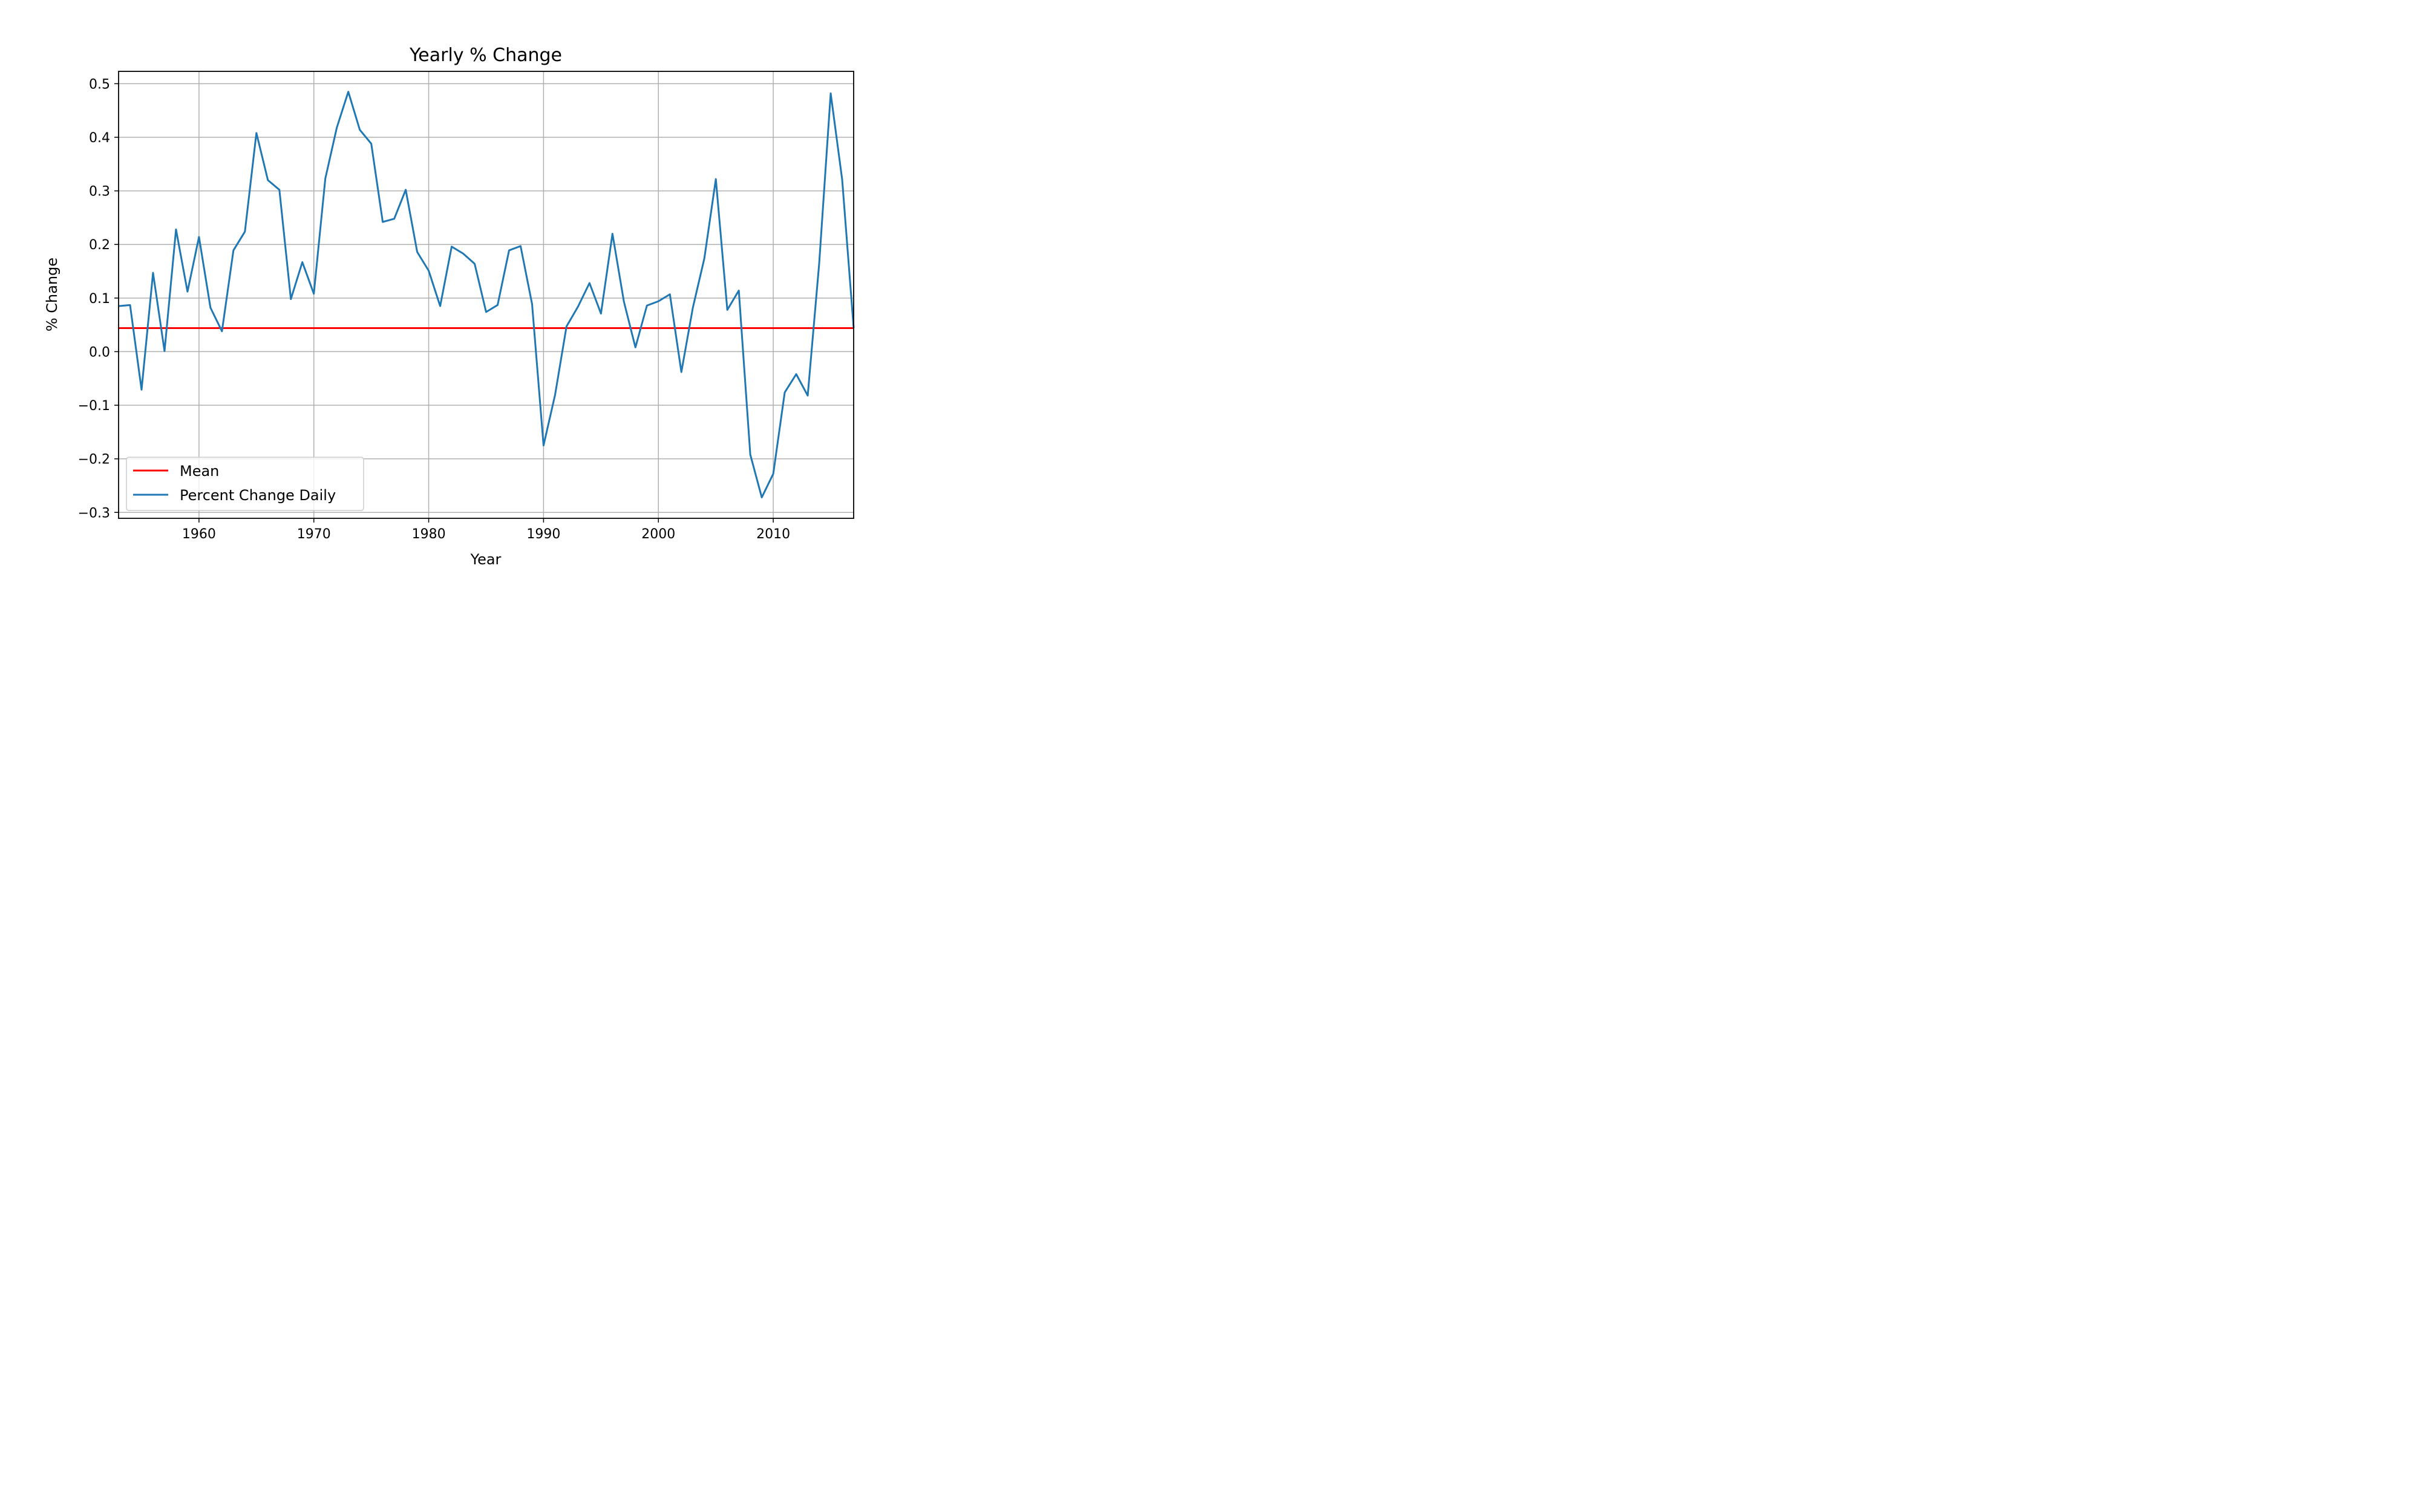 The height and width of the screenshot is (1512, 2420). Describe the element at coordinates (99, 85) in the screenshot. I see `y-tick-label: 0.5` at that location.